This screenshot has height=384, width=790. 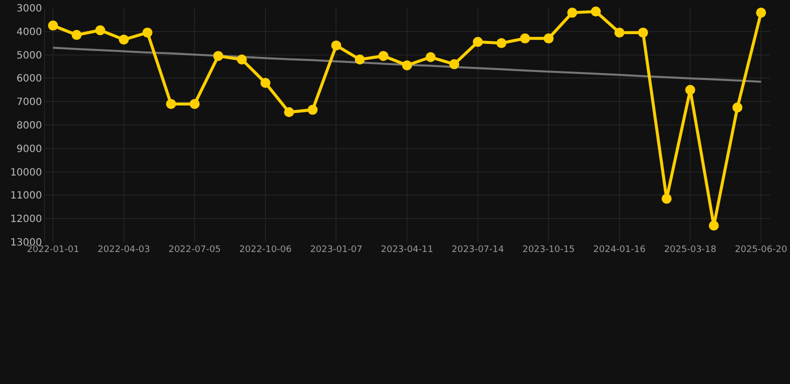 What do you see at coordinates (265, 250) in the screenshot?
I see `x-tick-label: 2022-10-06` at bounding box center [265, 250].